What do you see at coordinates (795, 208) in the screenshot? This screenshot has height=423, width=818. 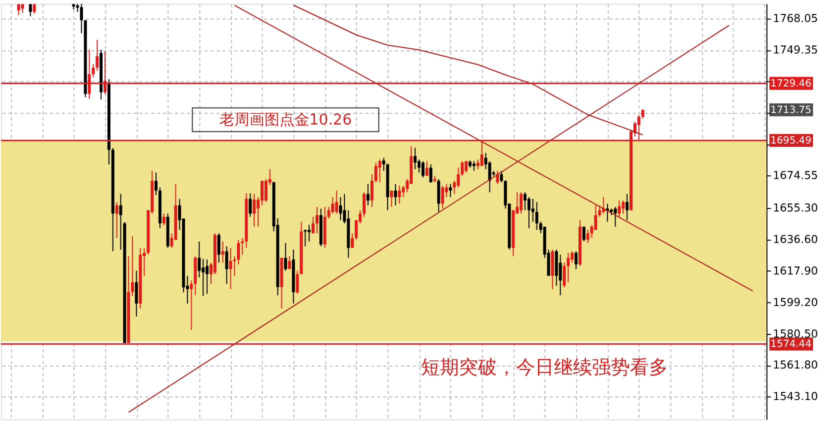 I see `y-tick-label: 1655.30` at bounding box center [795, 208].